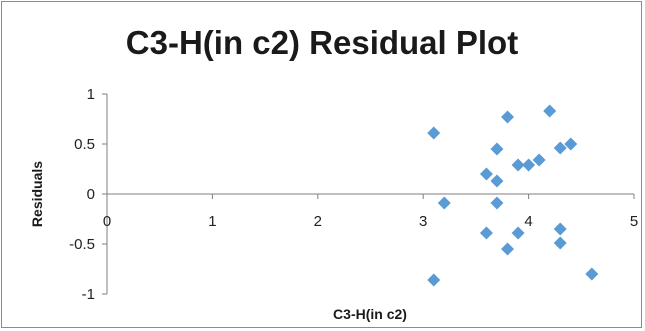 The image size is (645, 331). What do you see at coordinates (513, 195) in the screenshot?
I see `data-points-group` at bounding box center [513, 195].